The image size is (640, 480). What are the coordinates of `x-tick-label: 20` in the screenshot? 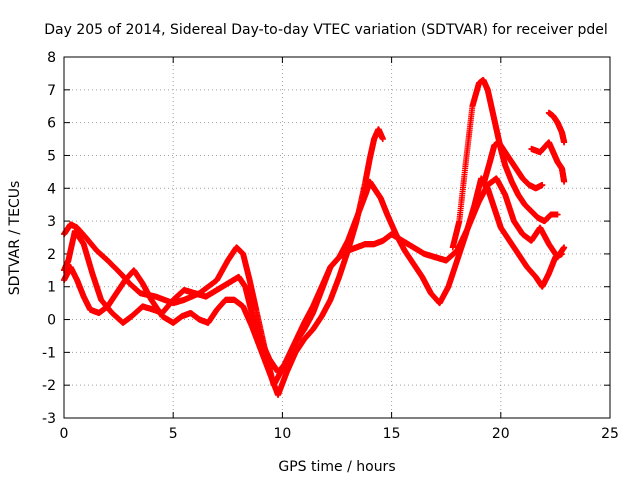 It's located at (501, 434).